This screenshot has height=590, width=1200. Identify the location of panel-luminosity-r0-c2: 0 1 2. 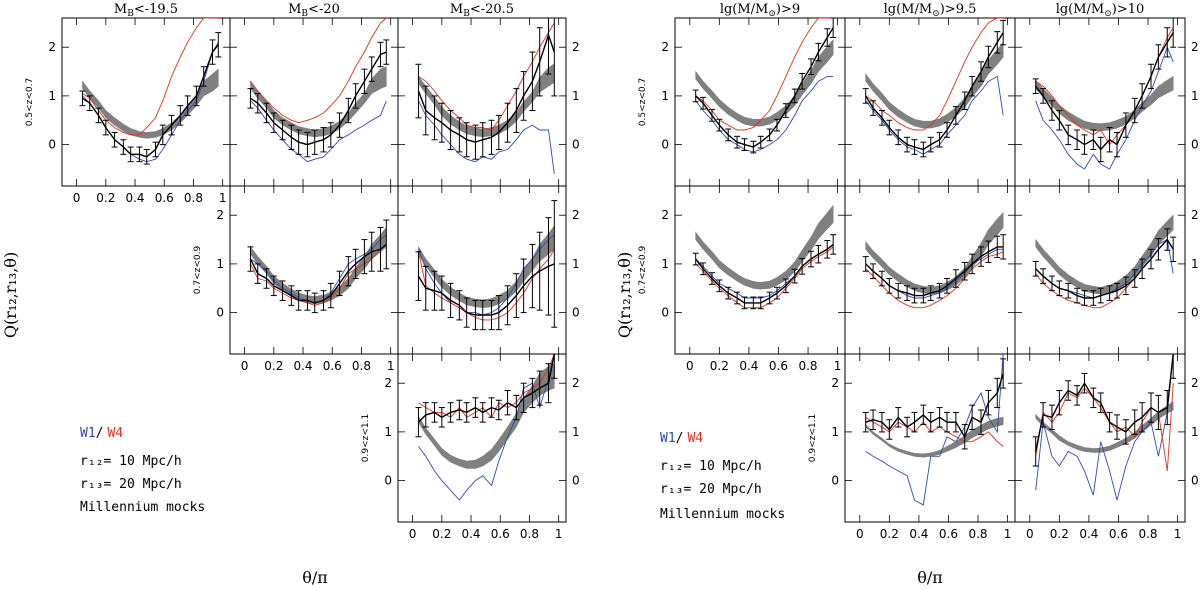
(488, 102).